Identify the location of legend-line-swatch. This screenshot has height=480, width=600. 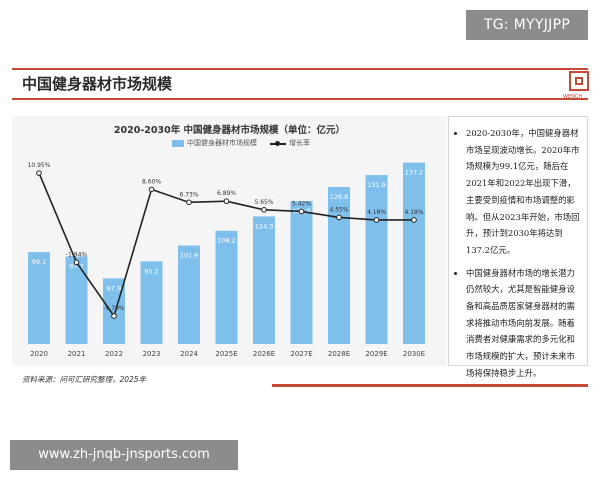
(278, 144).